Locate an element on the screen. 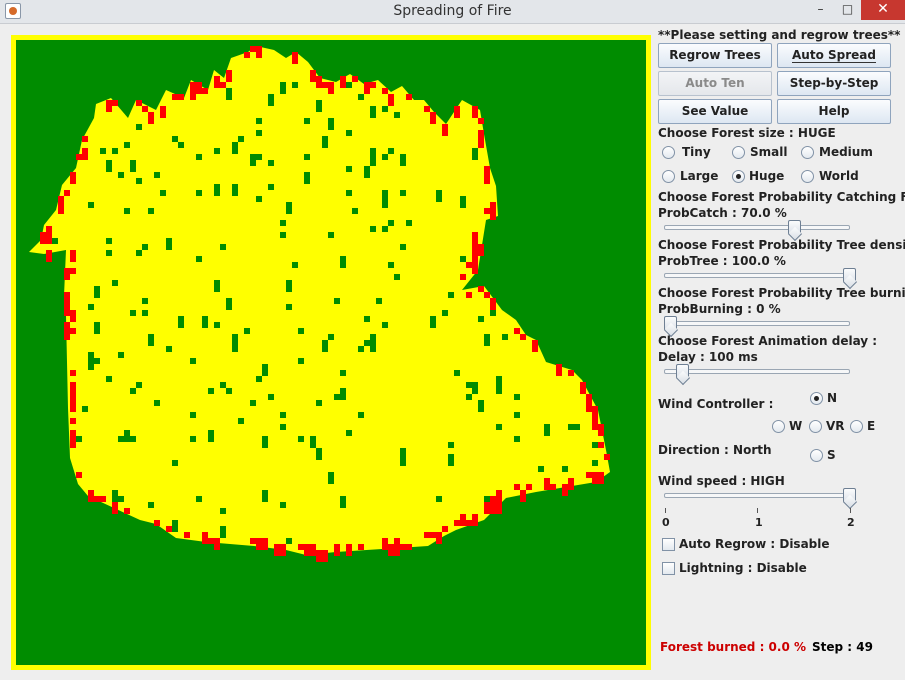 The image size is (905, 680). slider-track is located at coordinates (757, 323).